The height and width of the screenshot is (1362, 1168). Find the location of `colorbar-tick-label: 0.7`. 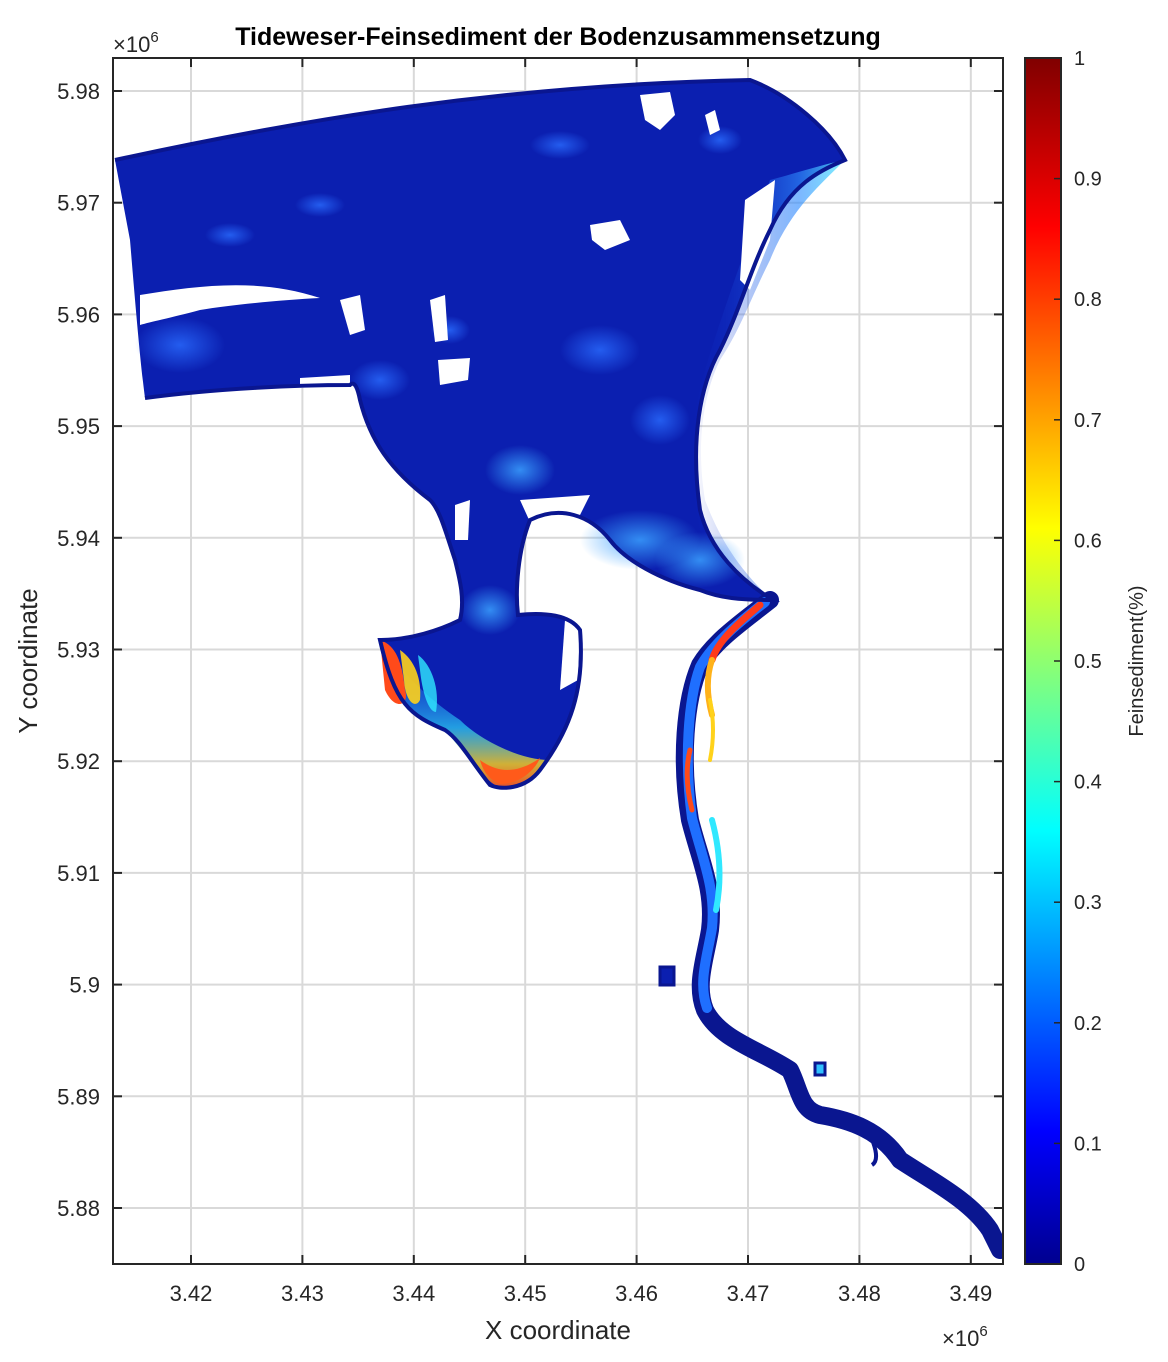

colorbar-tick-label: 0.7 is located at coordinates (1088, 421).